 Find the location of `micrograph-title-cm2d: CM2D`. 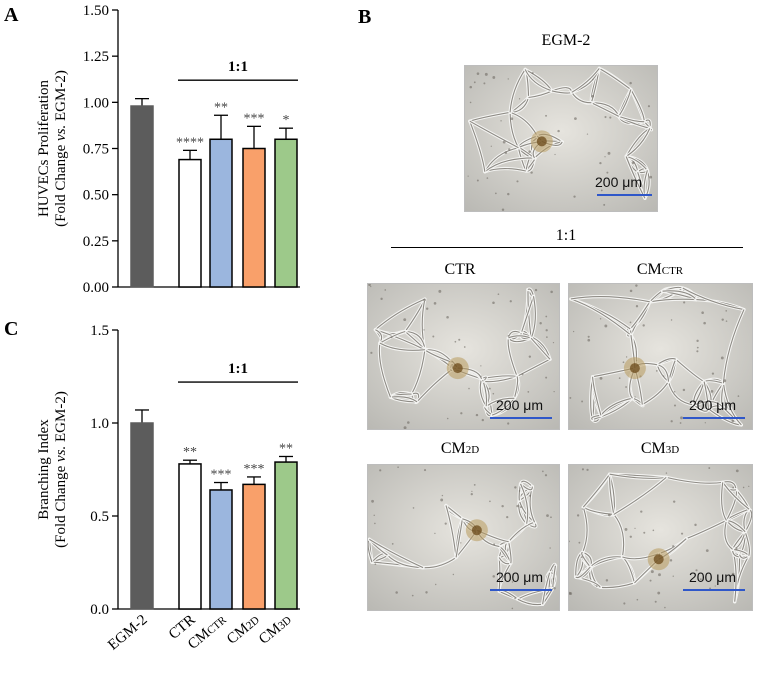

micrograph-title-cm2d: CM2D is located at coordinates (460, 449).